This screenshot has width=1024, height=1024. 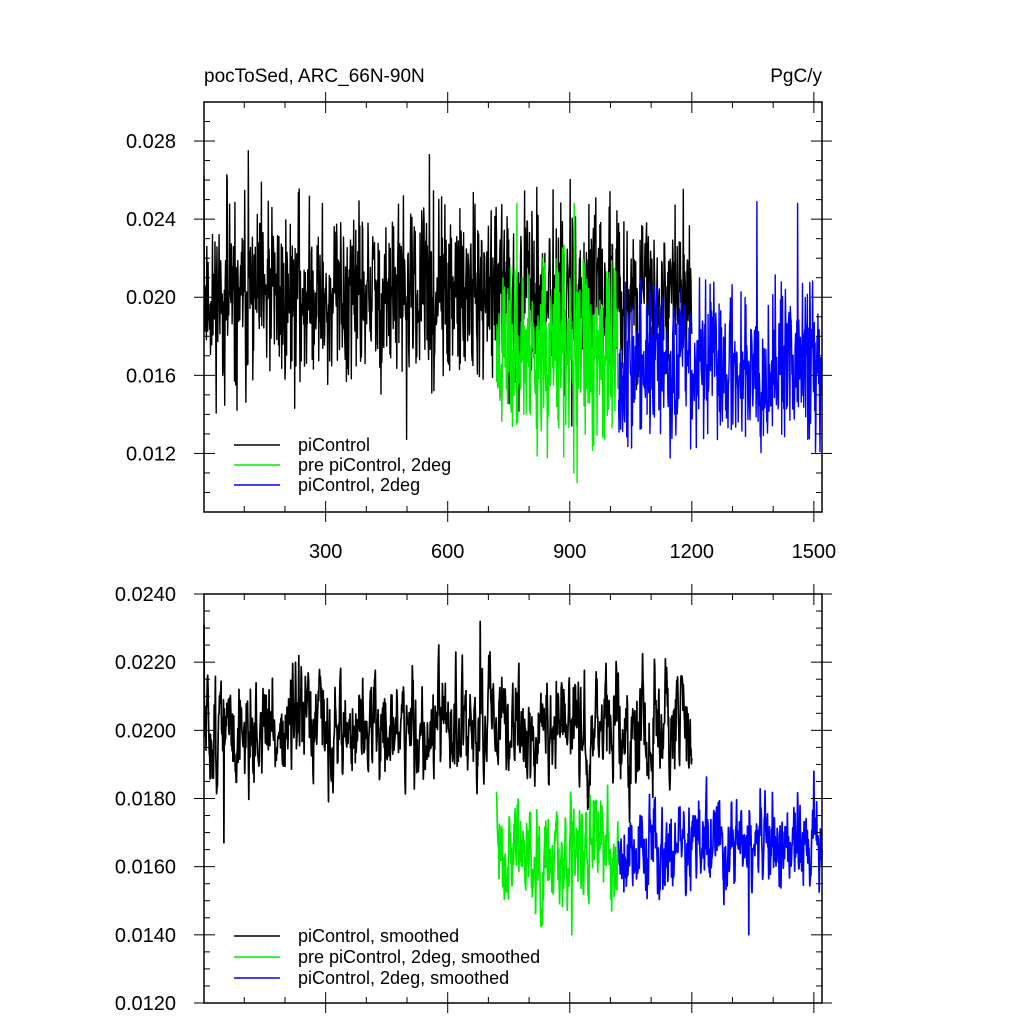 What do you see at coordinates (325, 552) in the screenshot?
I see `x-tick-label: 300` at bounding box center [325, 552].